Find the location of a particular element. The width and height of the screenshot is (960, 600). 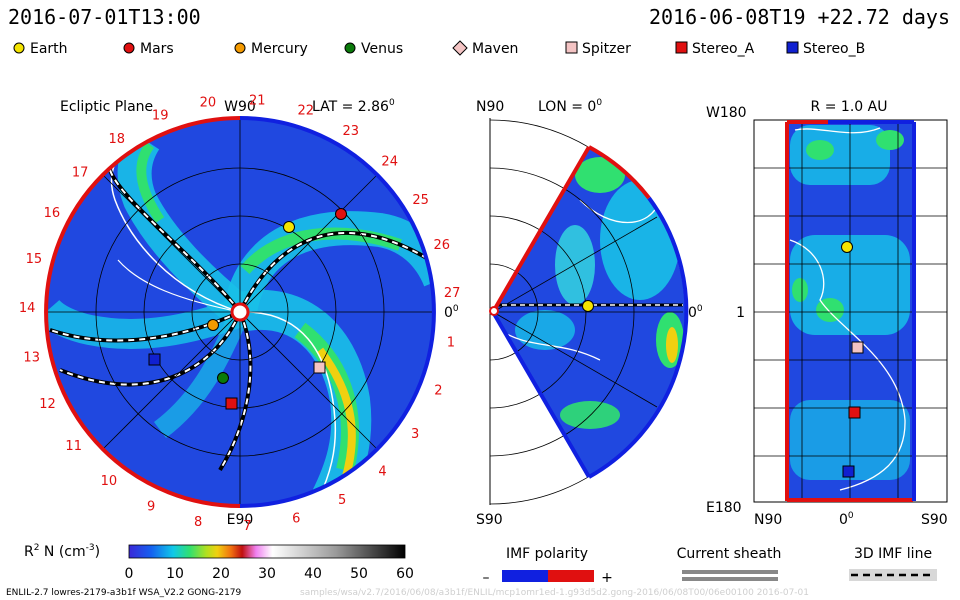

carrington-label: 26 is located at coordinates (442, 245).